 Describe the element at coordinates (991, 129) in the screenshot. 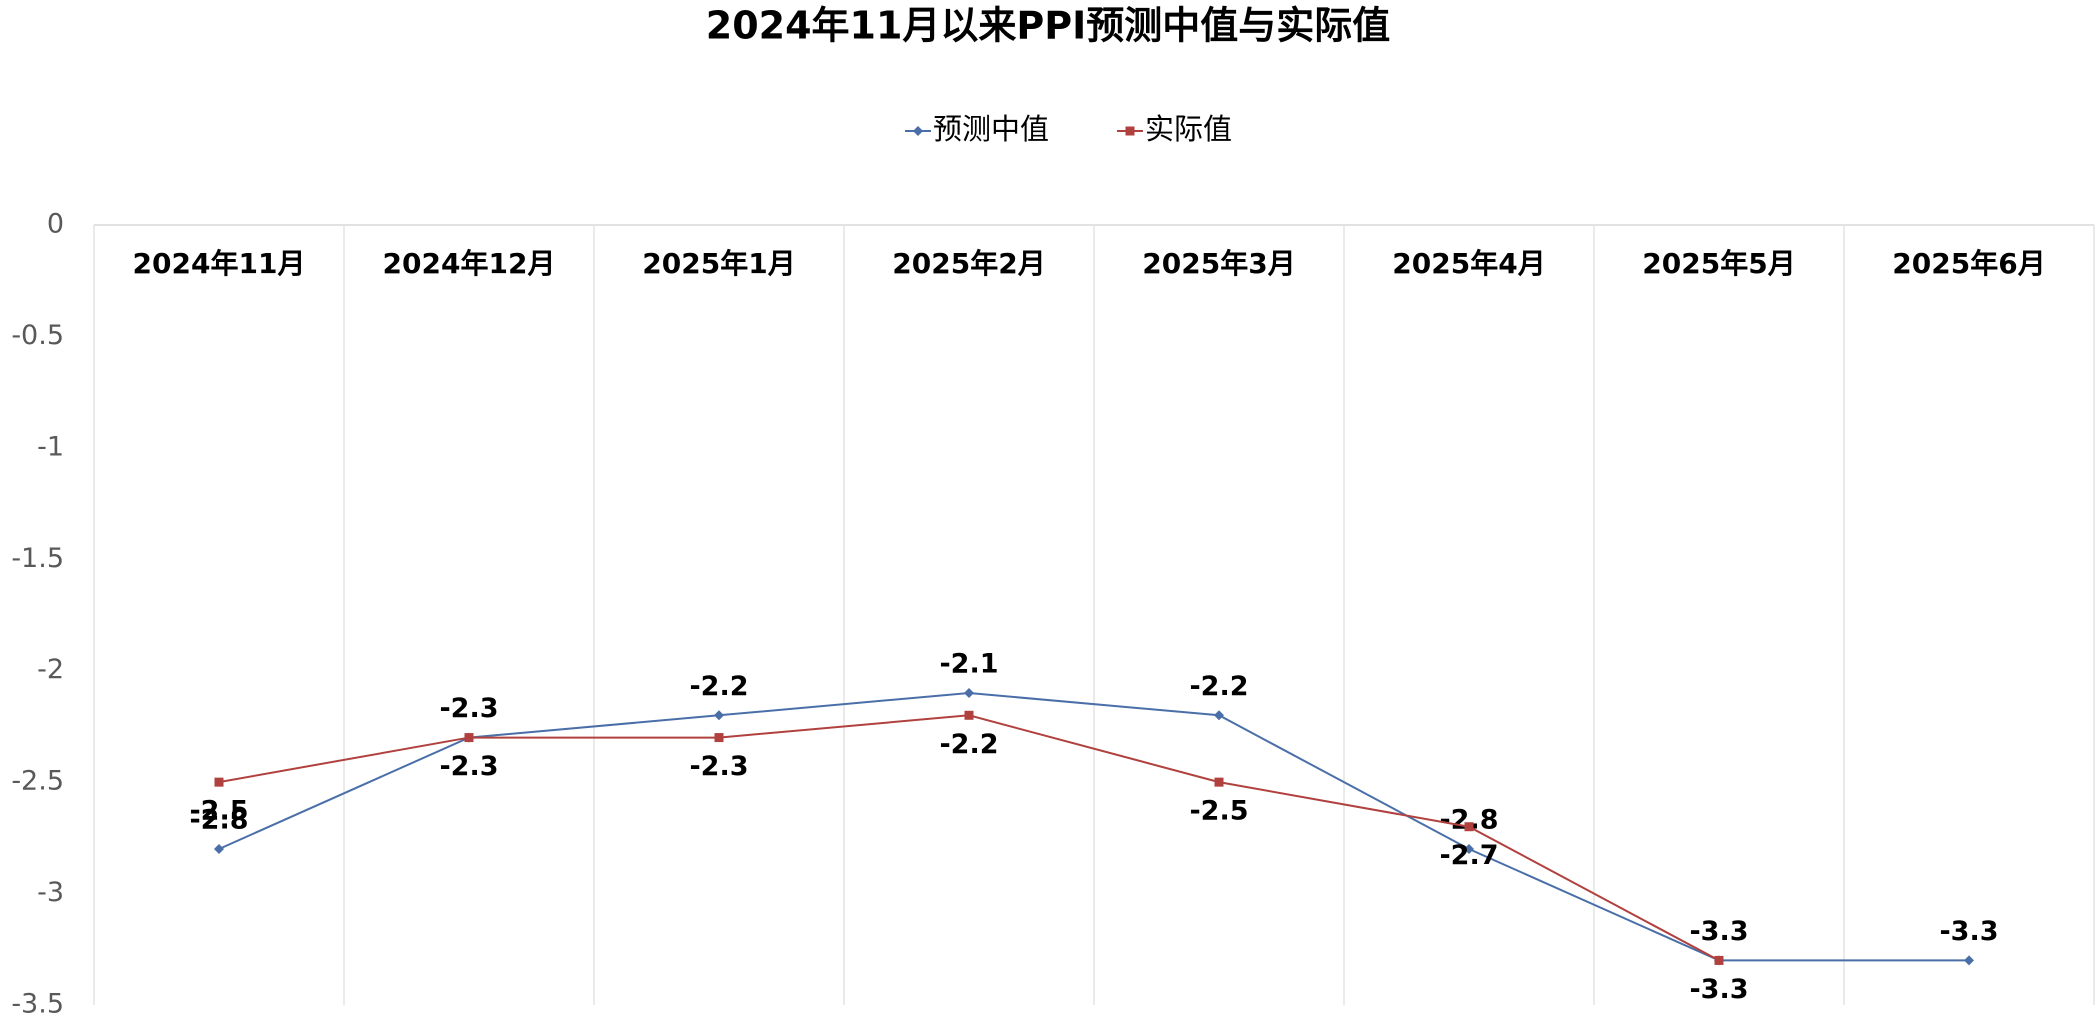

I see `legend-label: 预测中值` at that location.